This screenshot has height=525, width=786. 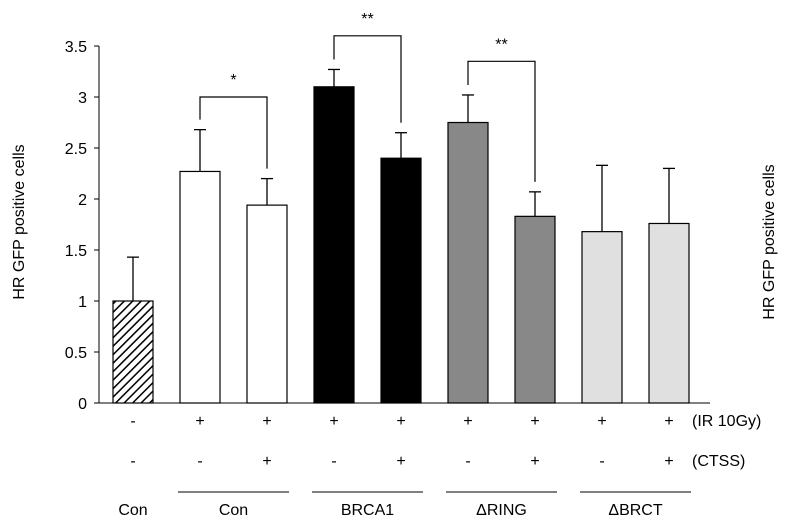 What do you see at coordinates (19, 221) in the screenshot?
I see `y-axis-label: HR GFP positive cells` at bounding box center [19, 221].